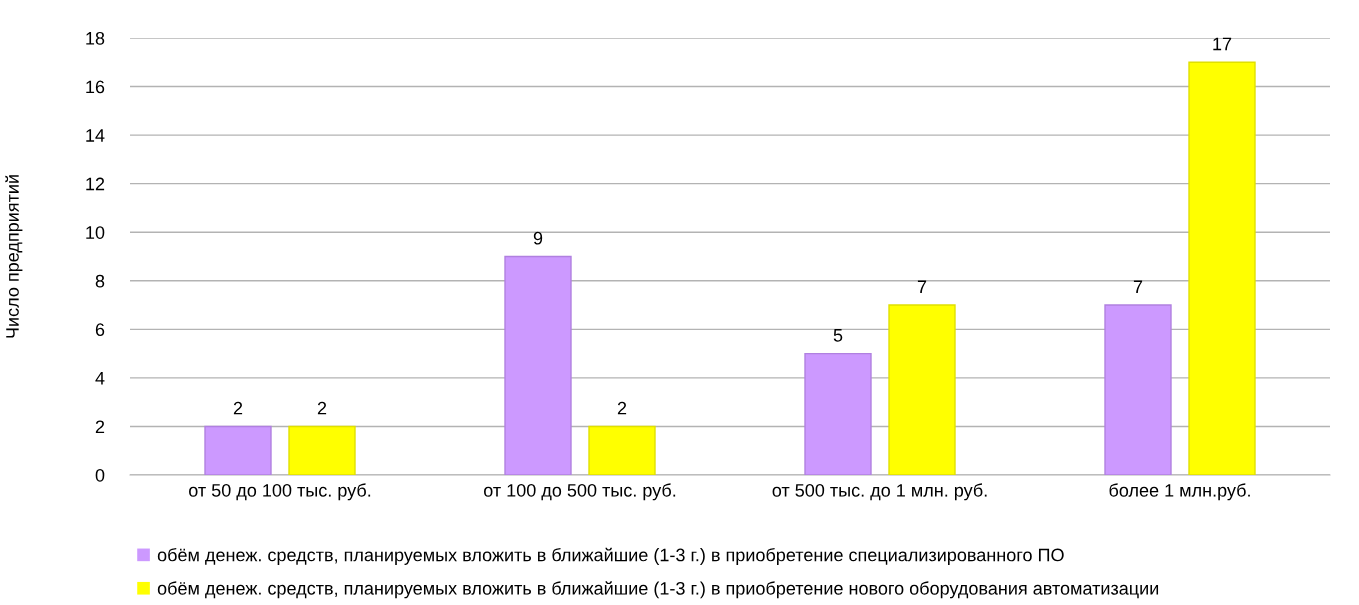 The height and width of the screenshot is (605, 1359). Describe the element at coordinates (95, 184) in the screenshot. I see `y-tick-label: 12` at that location.